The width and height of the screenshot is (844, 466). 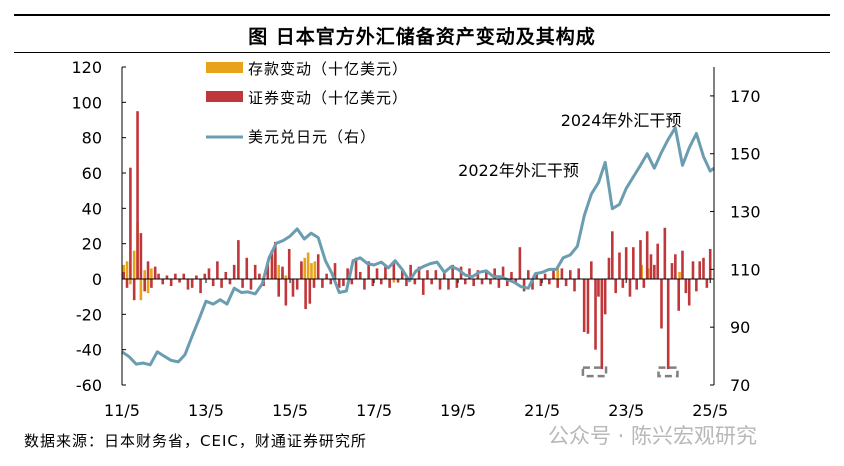 I want to click on x-tick-label: 21/5, so click(x=542, y=410).